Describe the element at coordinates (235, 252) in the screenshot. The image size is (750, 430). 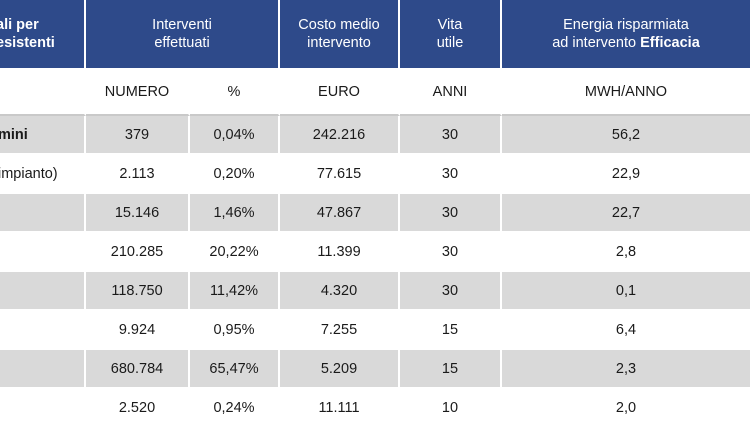
I see `cell-percent: 20,22%` at that location.